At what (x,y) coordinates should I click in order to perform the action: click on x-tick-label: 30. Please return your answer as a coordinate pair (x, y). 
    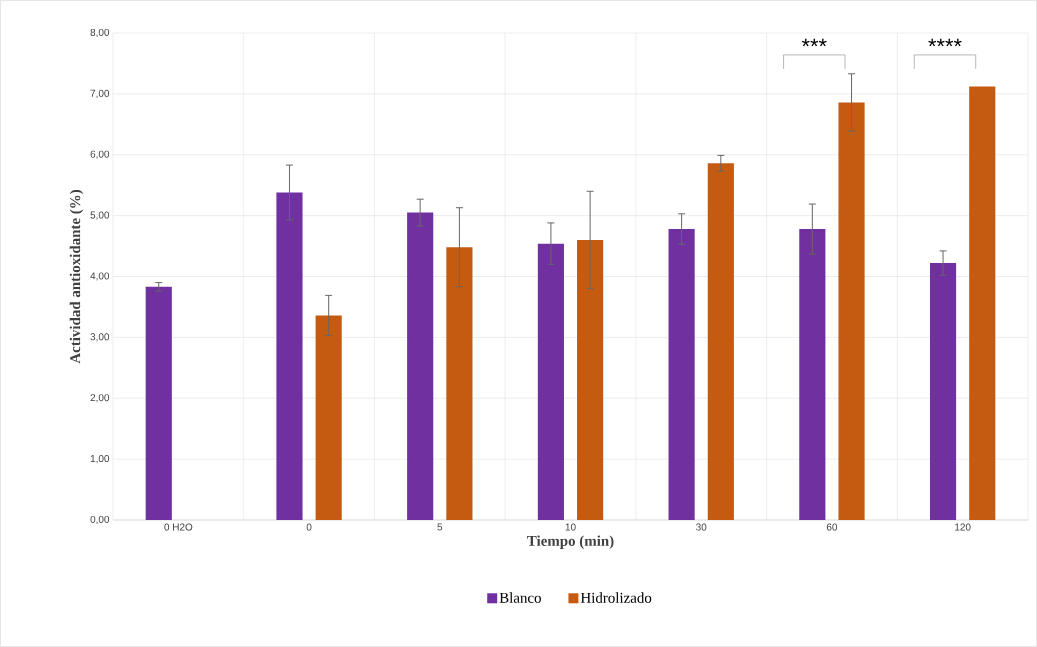
    Looking at the image, I should click on (701, 527).